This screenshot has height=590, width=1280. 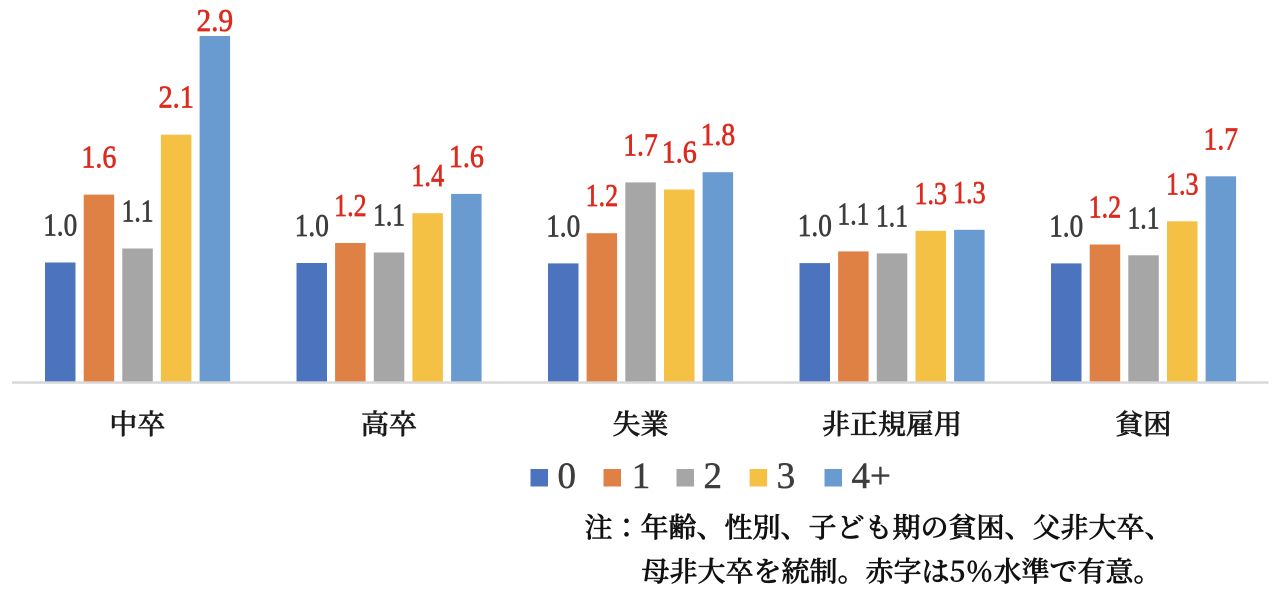 I want to click on svg-text: 2, so click(x=713, y=476).